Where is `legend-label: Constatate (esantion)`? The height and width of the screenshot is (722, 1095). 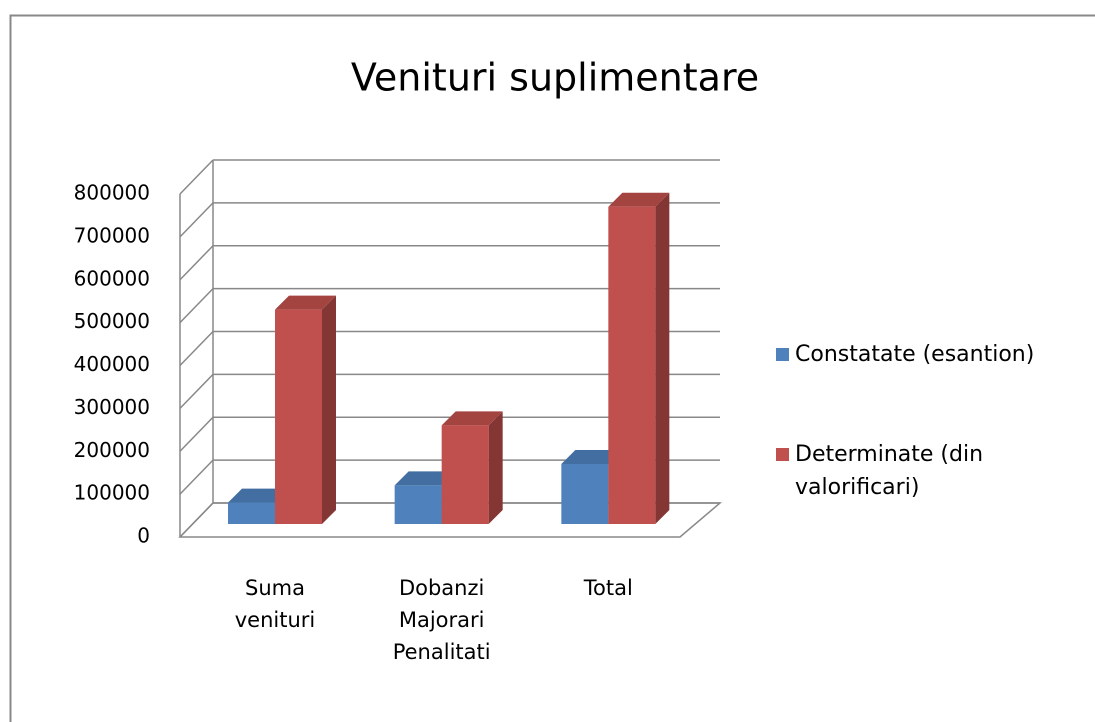
legend-label: Constatate (esantion) is located at coordinates (915, 354).